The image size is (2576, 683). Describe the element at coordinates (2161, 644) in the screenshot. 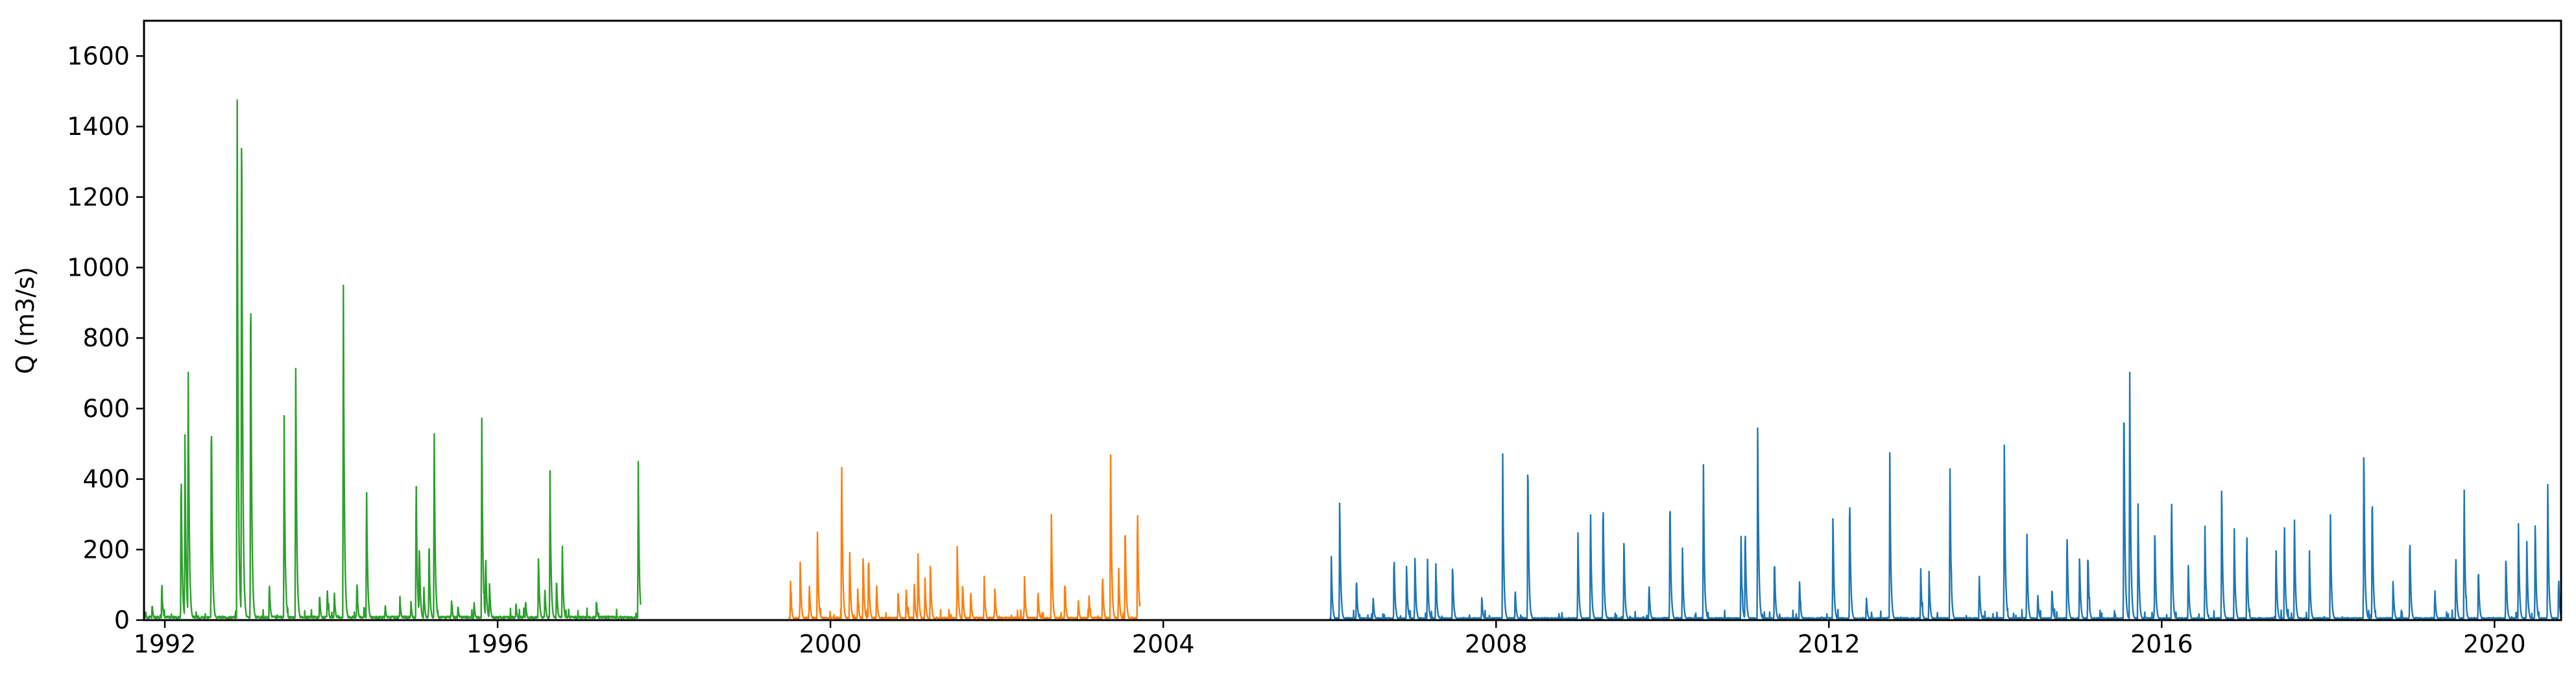

I see `x-tick-label: 2016` at that location.